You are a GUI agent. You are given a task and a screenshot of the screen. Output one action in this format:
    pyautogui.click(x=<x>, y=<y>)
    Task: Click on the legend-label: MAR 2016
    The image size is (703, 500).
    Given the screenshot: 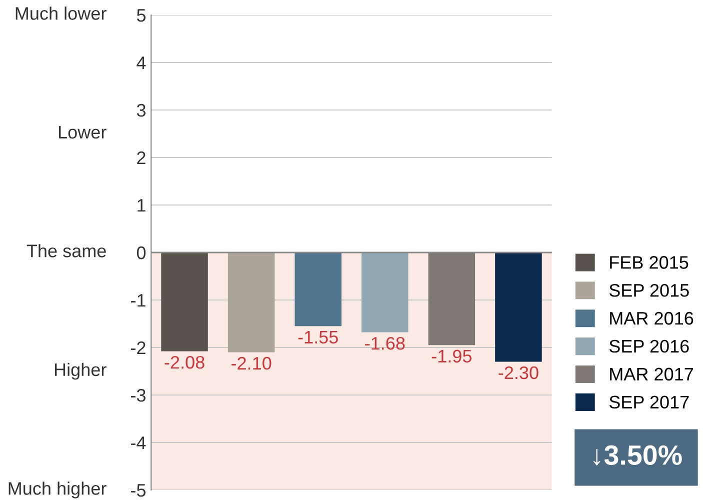 What is the action you would take?
    pyautogui.click(x=652, y=318)
    